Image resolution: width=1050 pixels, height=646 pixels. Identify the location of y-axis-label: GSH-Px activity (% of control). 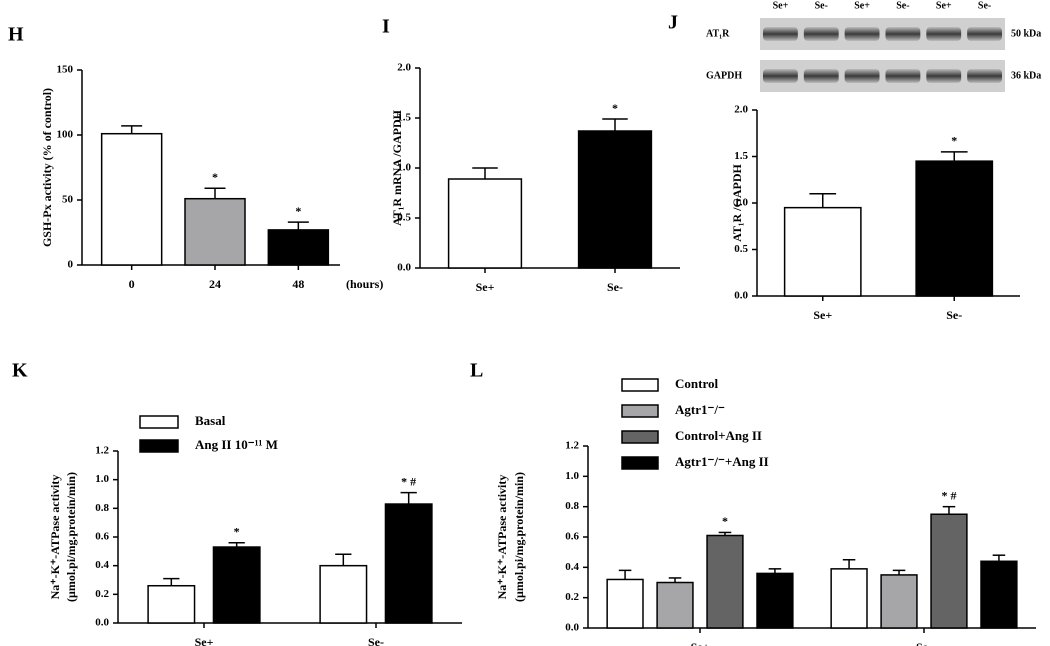
(47, 167).